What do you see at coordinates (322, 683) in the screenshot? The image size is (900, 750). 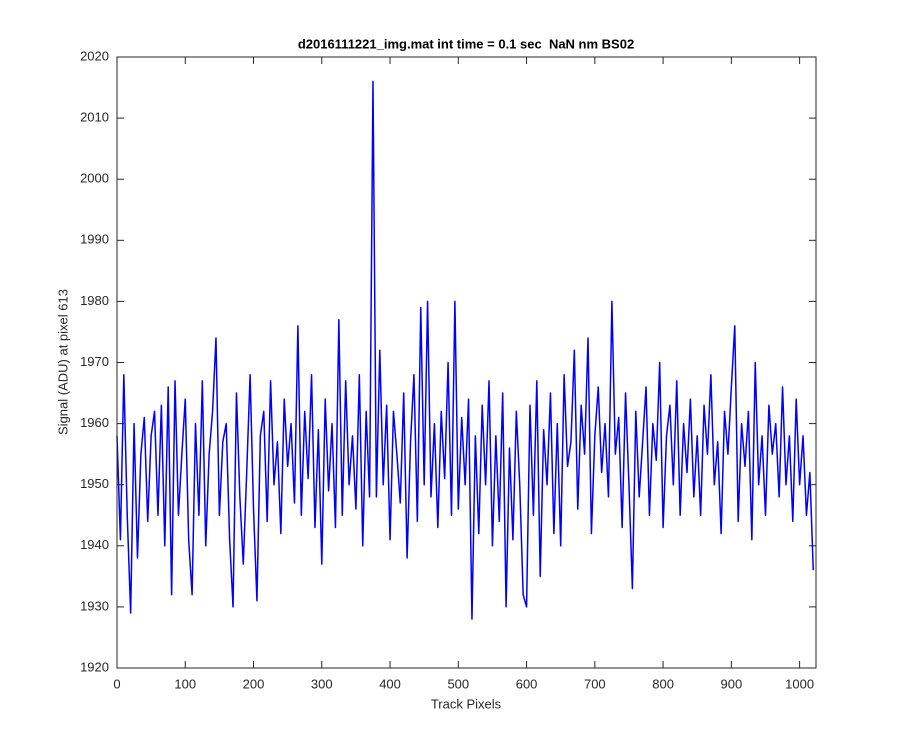 I see `x-tick-label: 300` at bounding box center [322, 683].